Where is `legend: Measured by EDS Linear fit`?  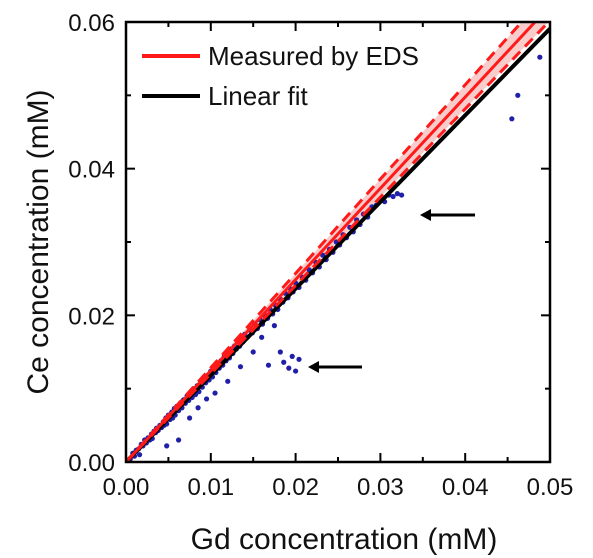
legend: Measured by EDS Linear fit is located at coordinates (280, 76).